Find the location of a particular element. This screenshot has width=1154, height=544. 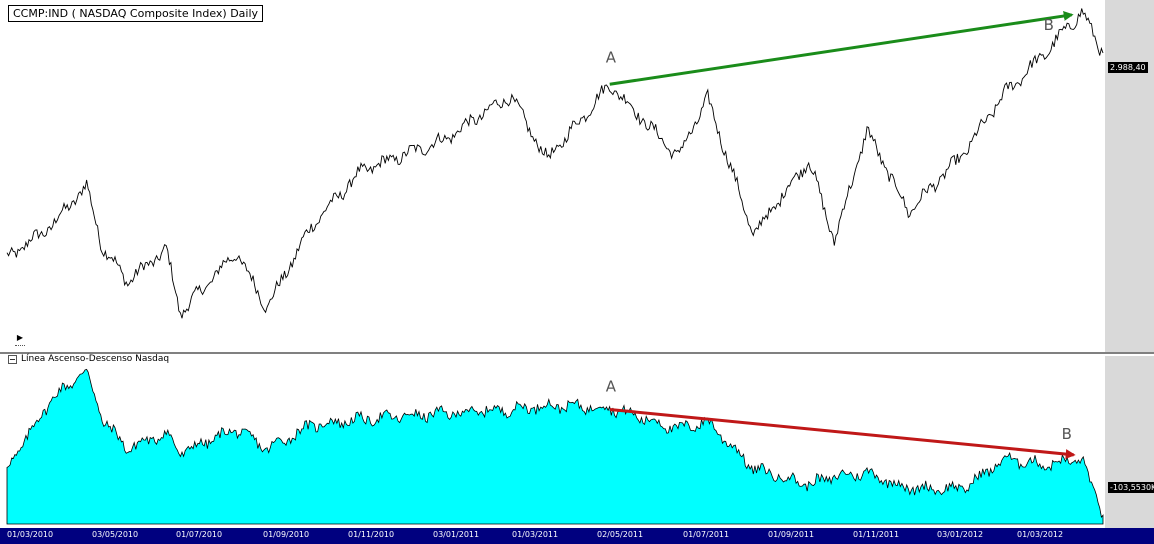

bottom-scale-area is located at coordinates (1129, 442).